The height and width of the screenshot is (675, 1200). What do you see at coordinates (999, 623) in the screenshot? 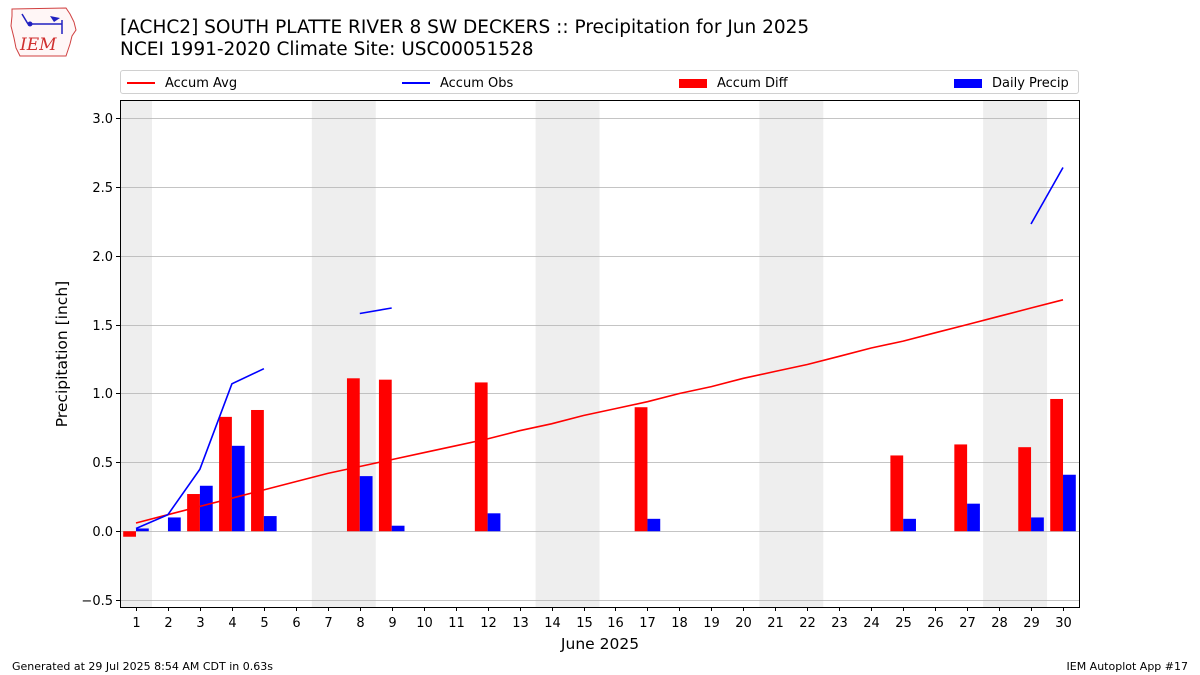
I see `x-tick-label: 28` at bounding box center [999, 623].